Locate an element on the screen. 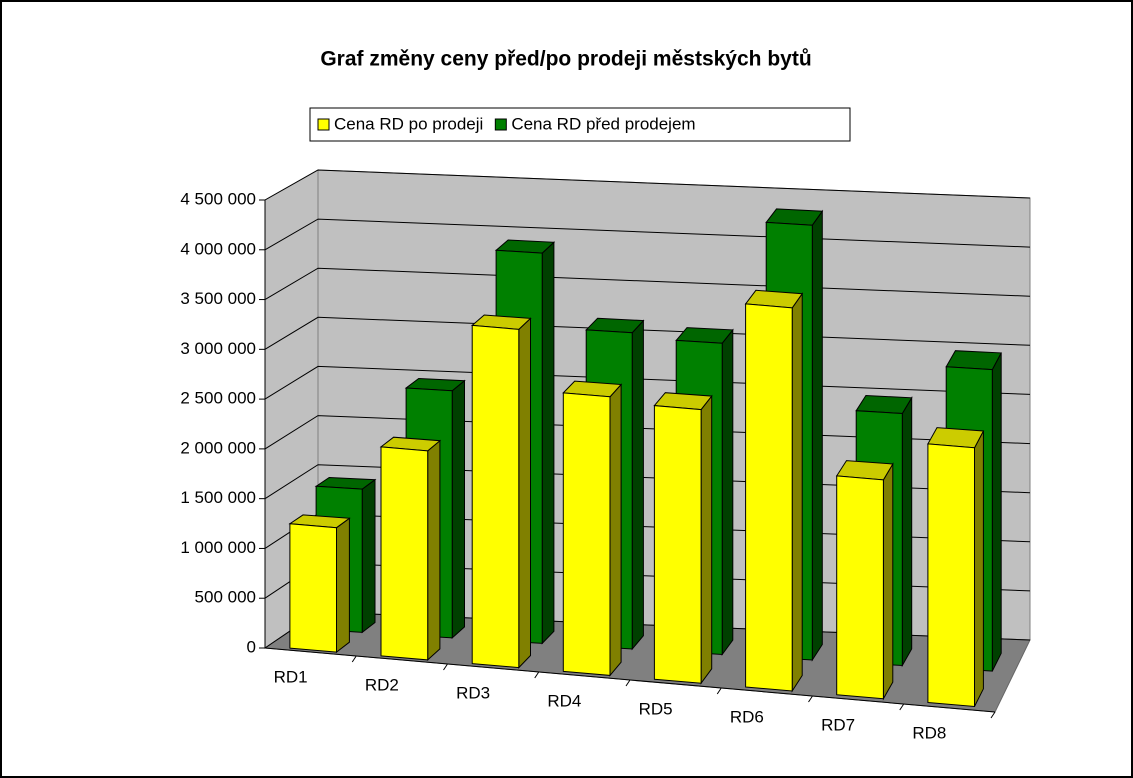 This screenshot has width=1133, height=778. x-tick-label: RD7 is located at coordinates (838, 724).